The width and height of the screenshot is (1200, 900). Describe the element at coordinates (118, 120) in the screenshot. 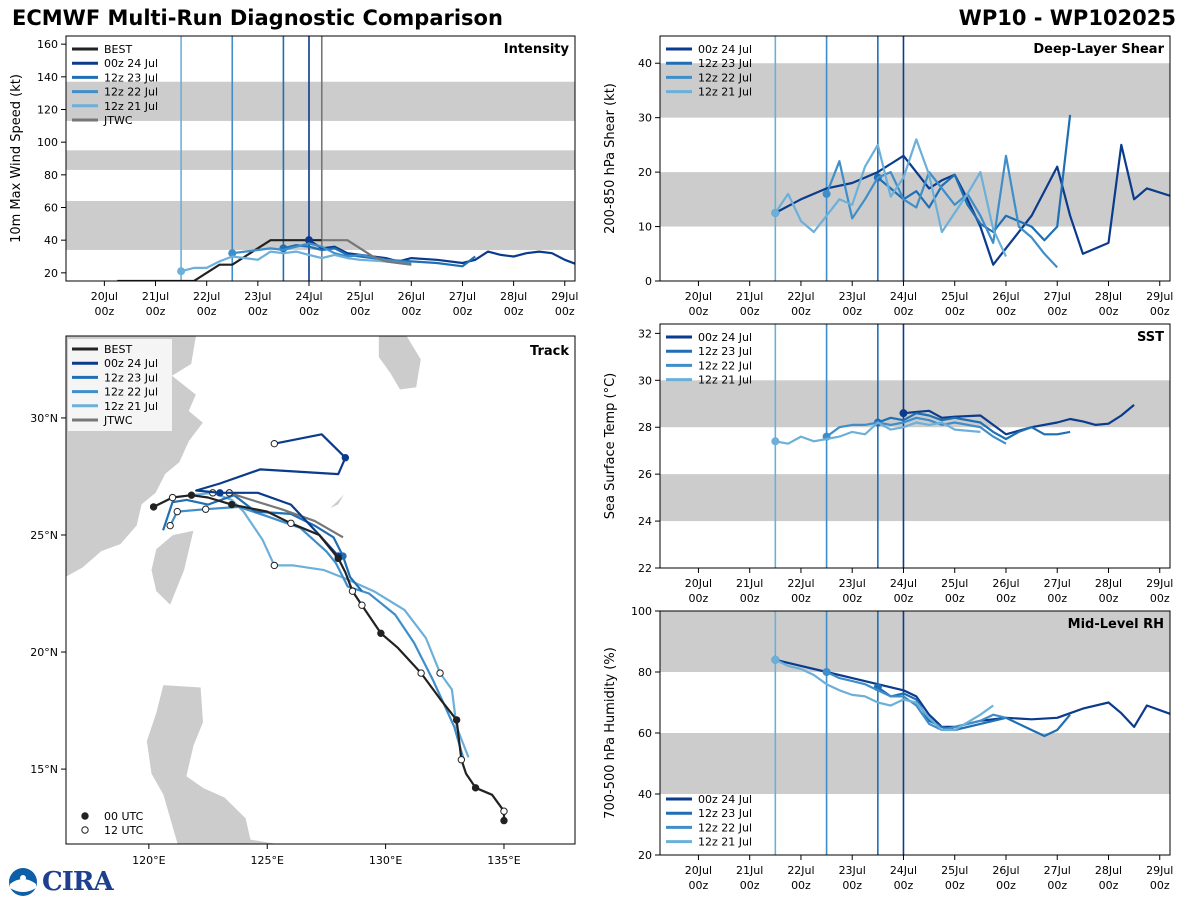

I see `legend-label-jtwc: JTWC` at that location.